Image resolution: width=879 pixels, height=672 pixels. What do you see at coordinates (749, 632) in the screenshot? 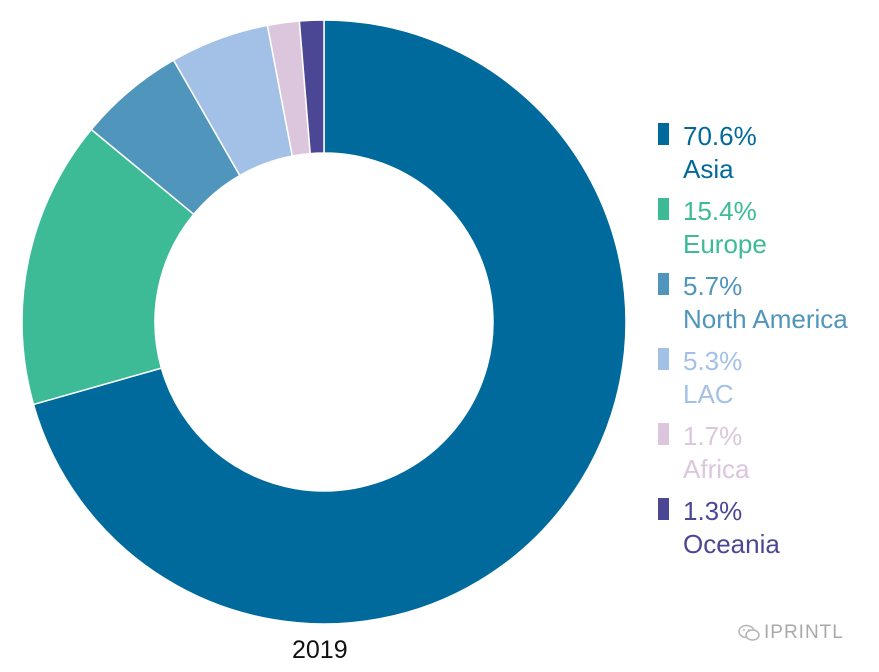
I see `wechat-icon` at bounding box center [749, 632].